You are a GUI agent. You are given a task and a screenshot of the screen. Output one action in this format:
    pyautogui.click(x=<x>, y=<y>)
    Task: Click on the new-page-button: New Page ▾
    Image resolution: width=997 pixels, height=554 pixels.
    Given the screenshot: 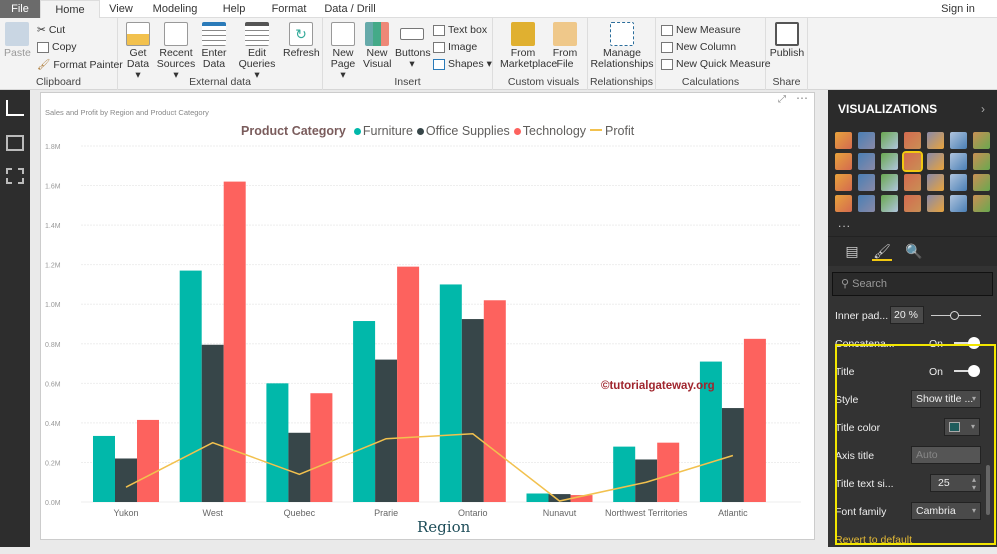 What is the action you would take?
    pyautogui.click(x=343, y=51)
    